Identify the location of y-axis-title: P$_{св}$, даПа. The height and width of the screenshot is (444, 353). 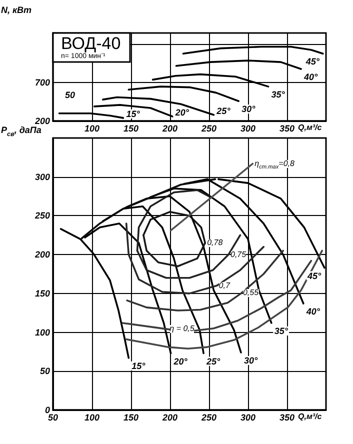
(21, 131).